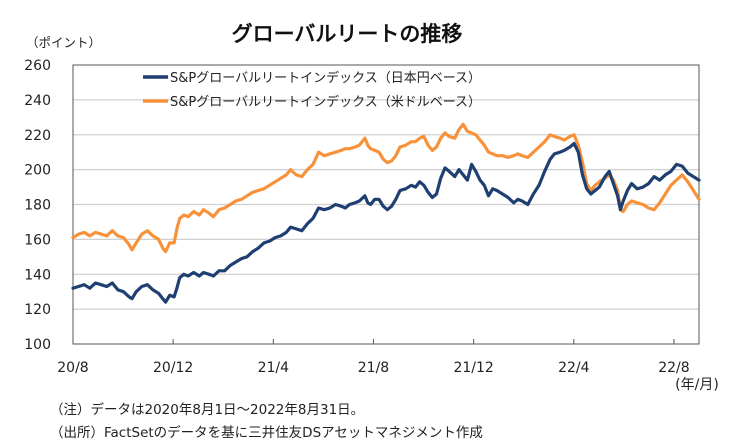 The height and width of the screenshot is (446, 742). Describe the element at coordinates (37, 345) in the screenshot. I see `y-tick-label: 100` at that location.